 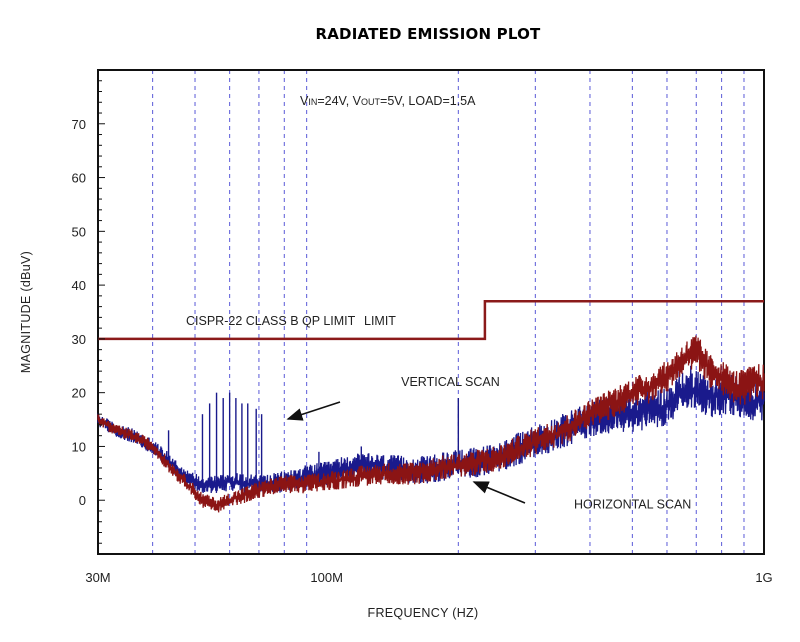 What do you see at coordinates (82, 500) in the screenshot?
I see `y-tick-label: 0` at bounding box center [82, 500].